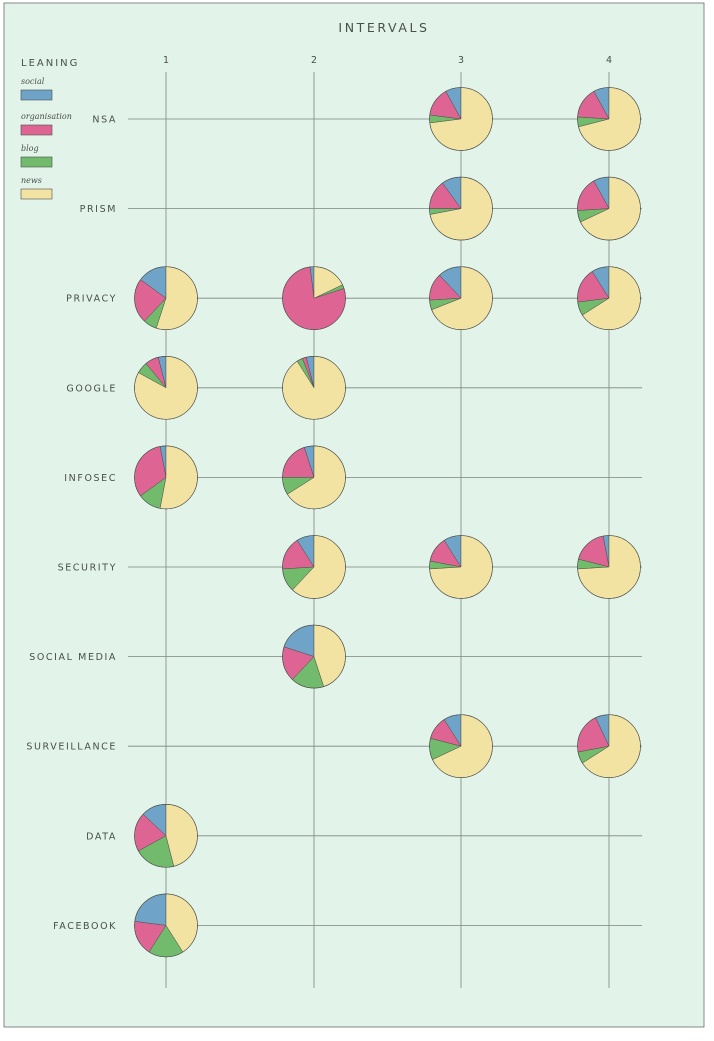 The image size is (714, 1041). What do you see at coordinates (36, 194) in the screenshot?
I see `legend-swatch-news` at bounding box center [36, 194].